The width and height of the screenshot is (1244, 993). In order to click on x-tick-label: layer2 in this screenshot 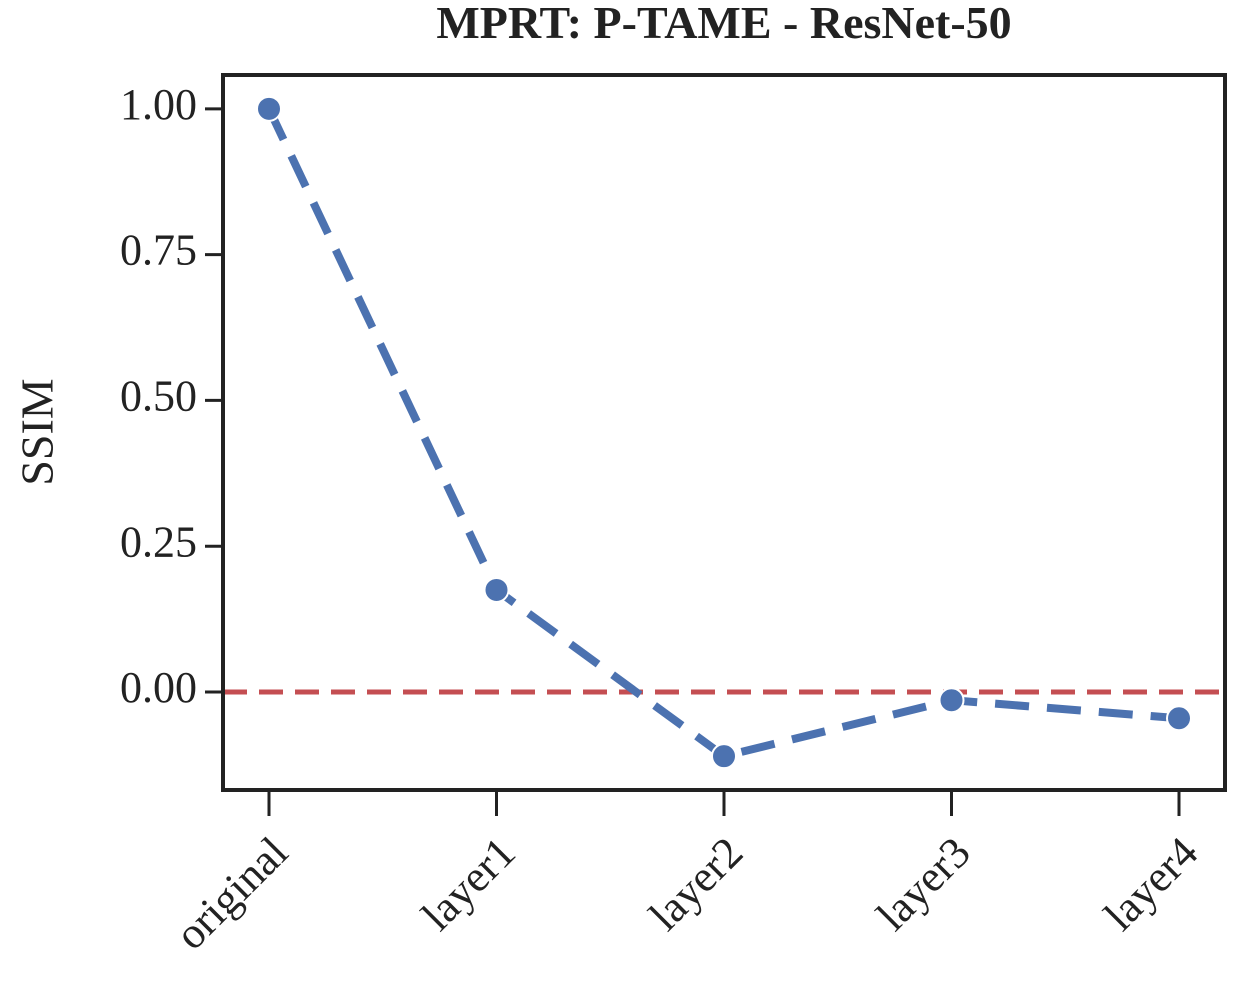, I will do `click(696, 884)`.